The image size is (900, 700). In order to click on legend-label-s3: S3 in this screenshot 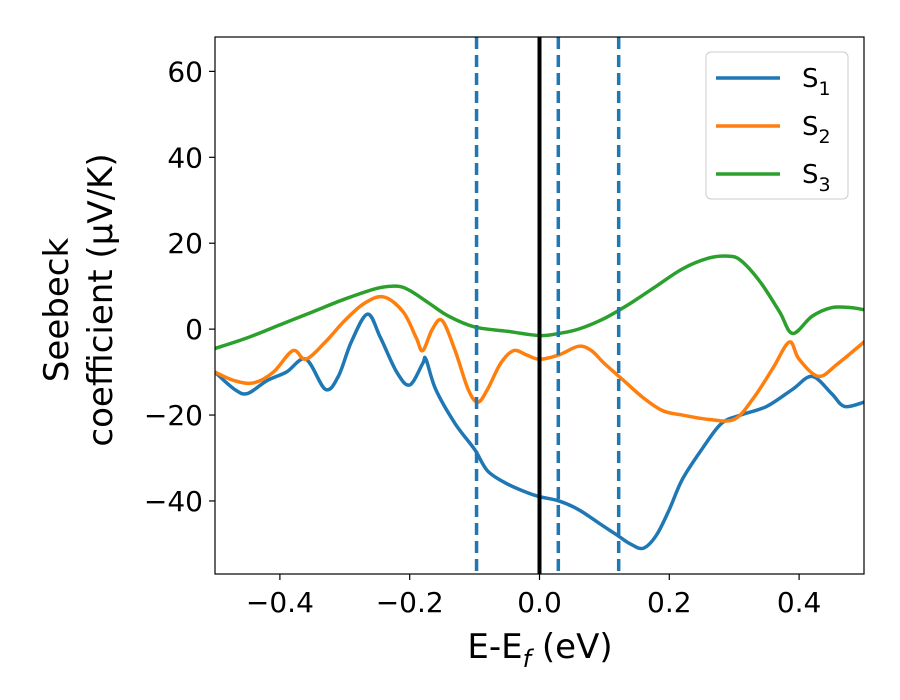, I will do `click(816, 178)`.